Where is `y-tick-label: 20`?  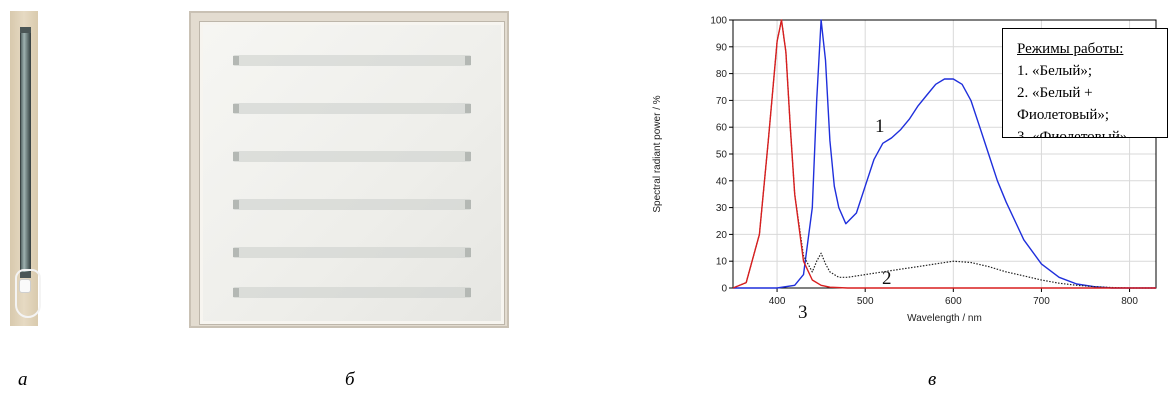
y-tick-label: 20 is located at coordinates (722, 235).